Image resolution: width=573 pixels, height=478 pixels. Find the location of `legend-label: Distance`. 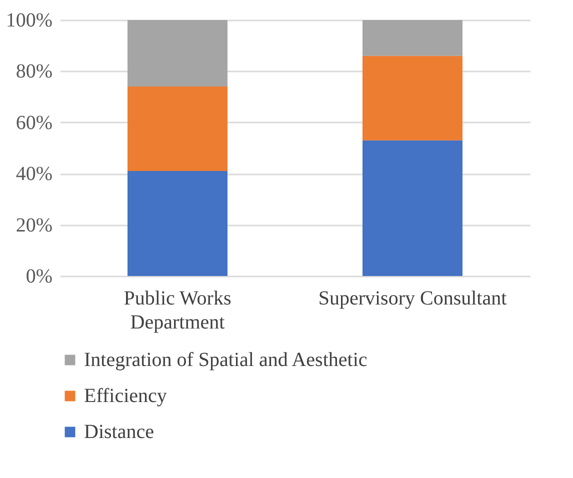

legend-label: Distance is located at coordinates (119, 432).